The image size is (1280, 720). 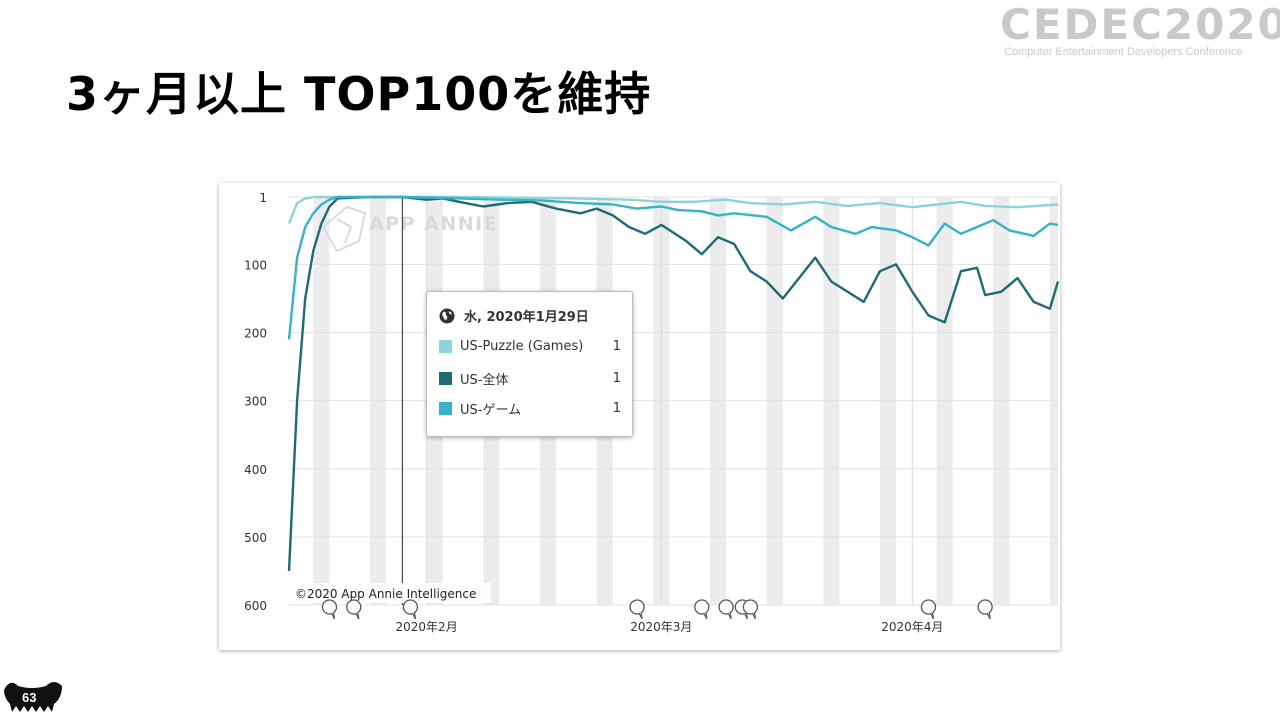 What do you see at coordinates (255, 265) in the screenshot?
I see `y-tick-label: 100` at bounding box center [255, 265].